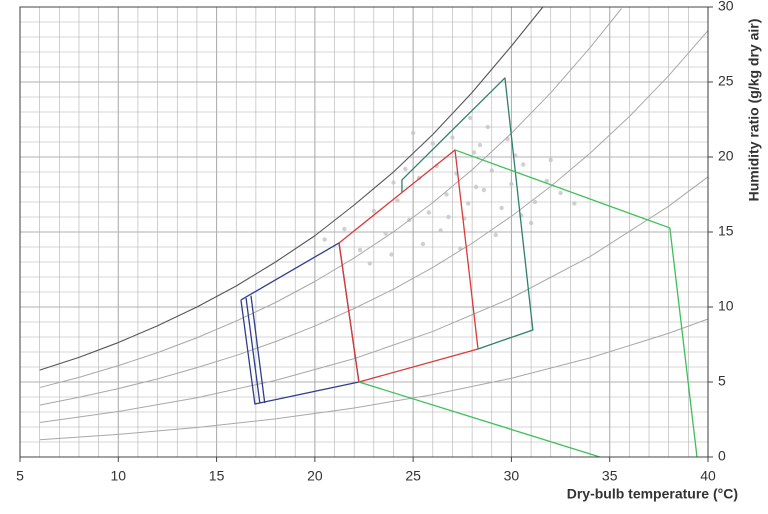 The width and height of the screenshot is (768, 514). I want to click on y-tick-label: 0, so click(722, 456).